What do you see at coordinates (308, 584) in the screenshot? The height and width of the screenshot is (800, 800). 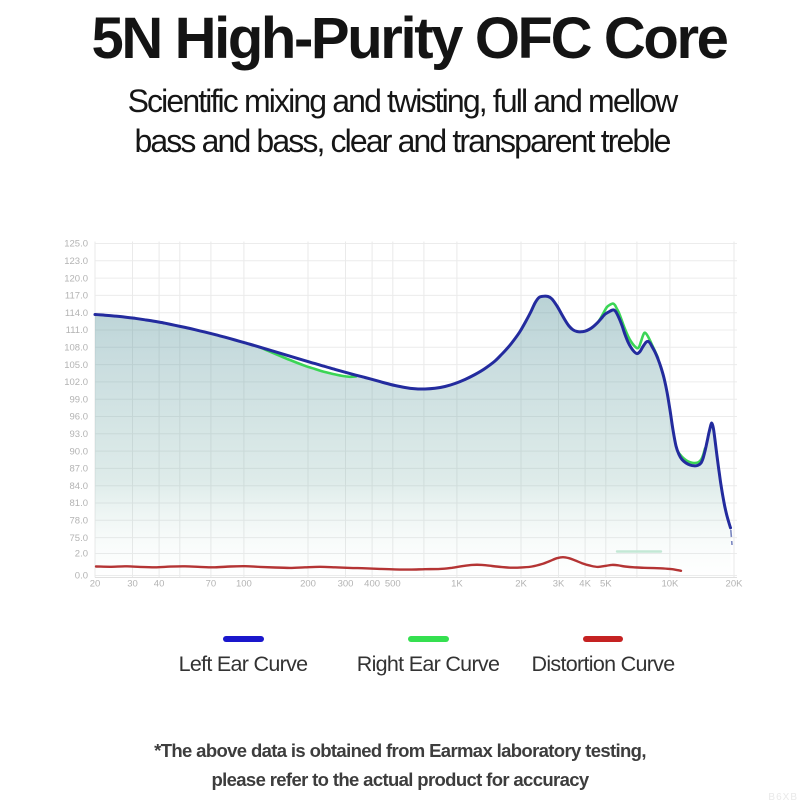 I see `svg-text: 200` at bounding box center [308, 584].